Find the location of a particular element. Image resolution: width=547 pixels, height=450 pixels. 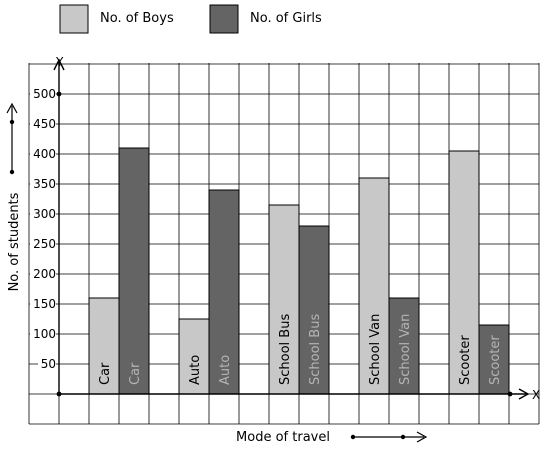

bar-boys-scooter is located at coordinates (464, 272).